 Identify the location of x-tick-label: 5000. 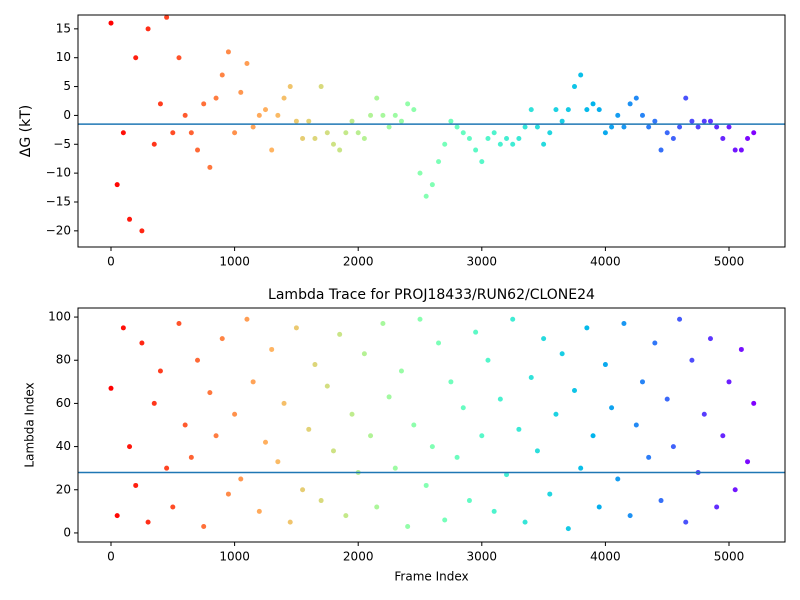
(729, 262).